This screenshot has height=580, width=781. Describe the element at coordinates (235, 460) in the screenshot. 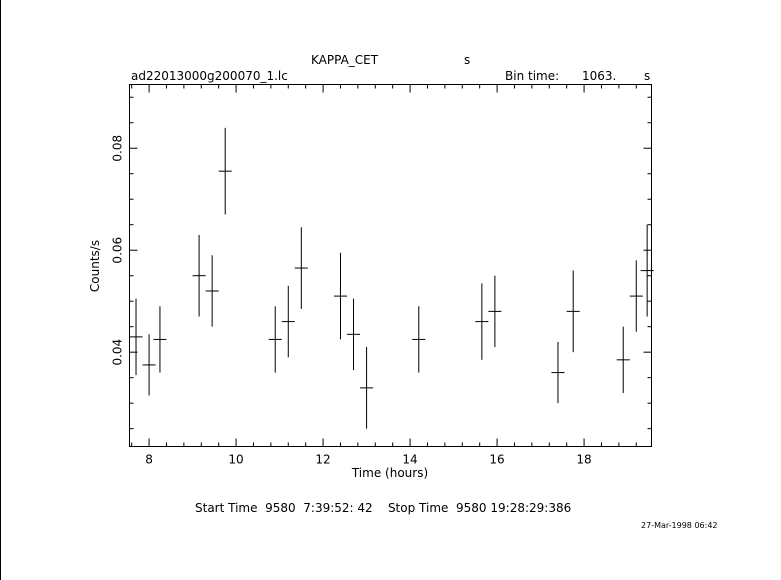

I see `x-tick-label: 10` at that location.